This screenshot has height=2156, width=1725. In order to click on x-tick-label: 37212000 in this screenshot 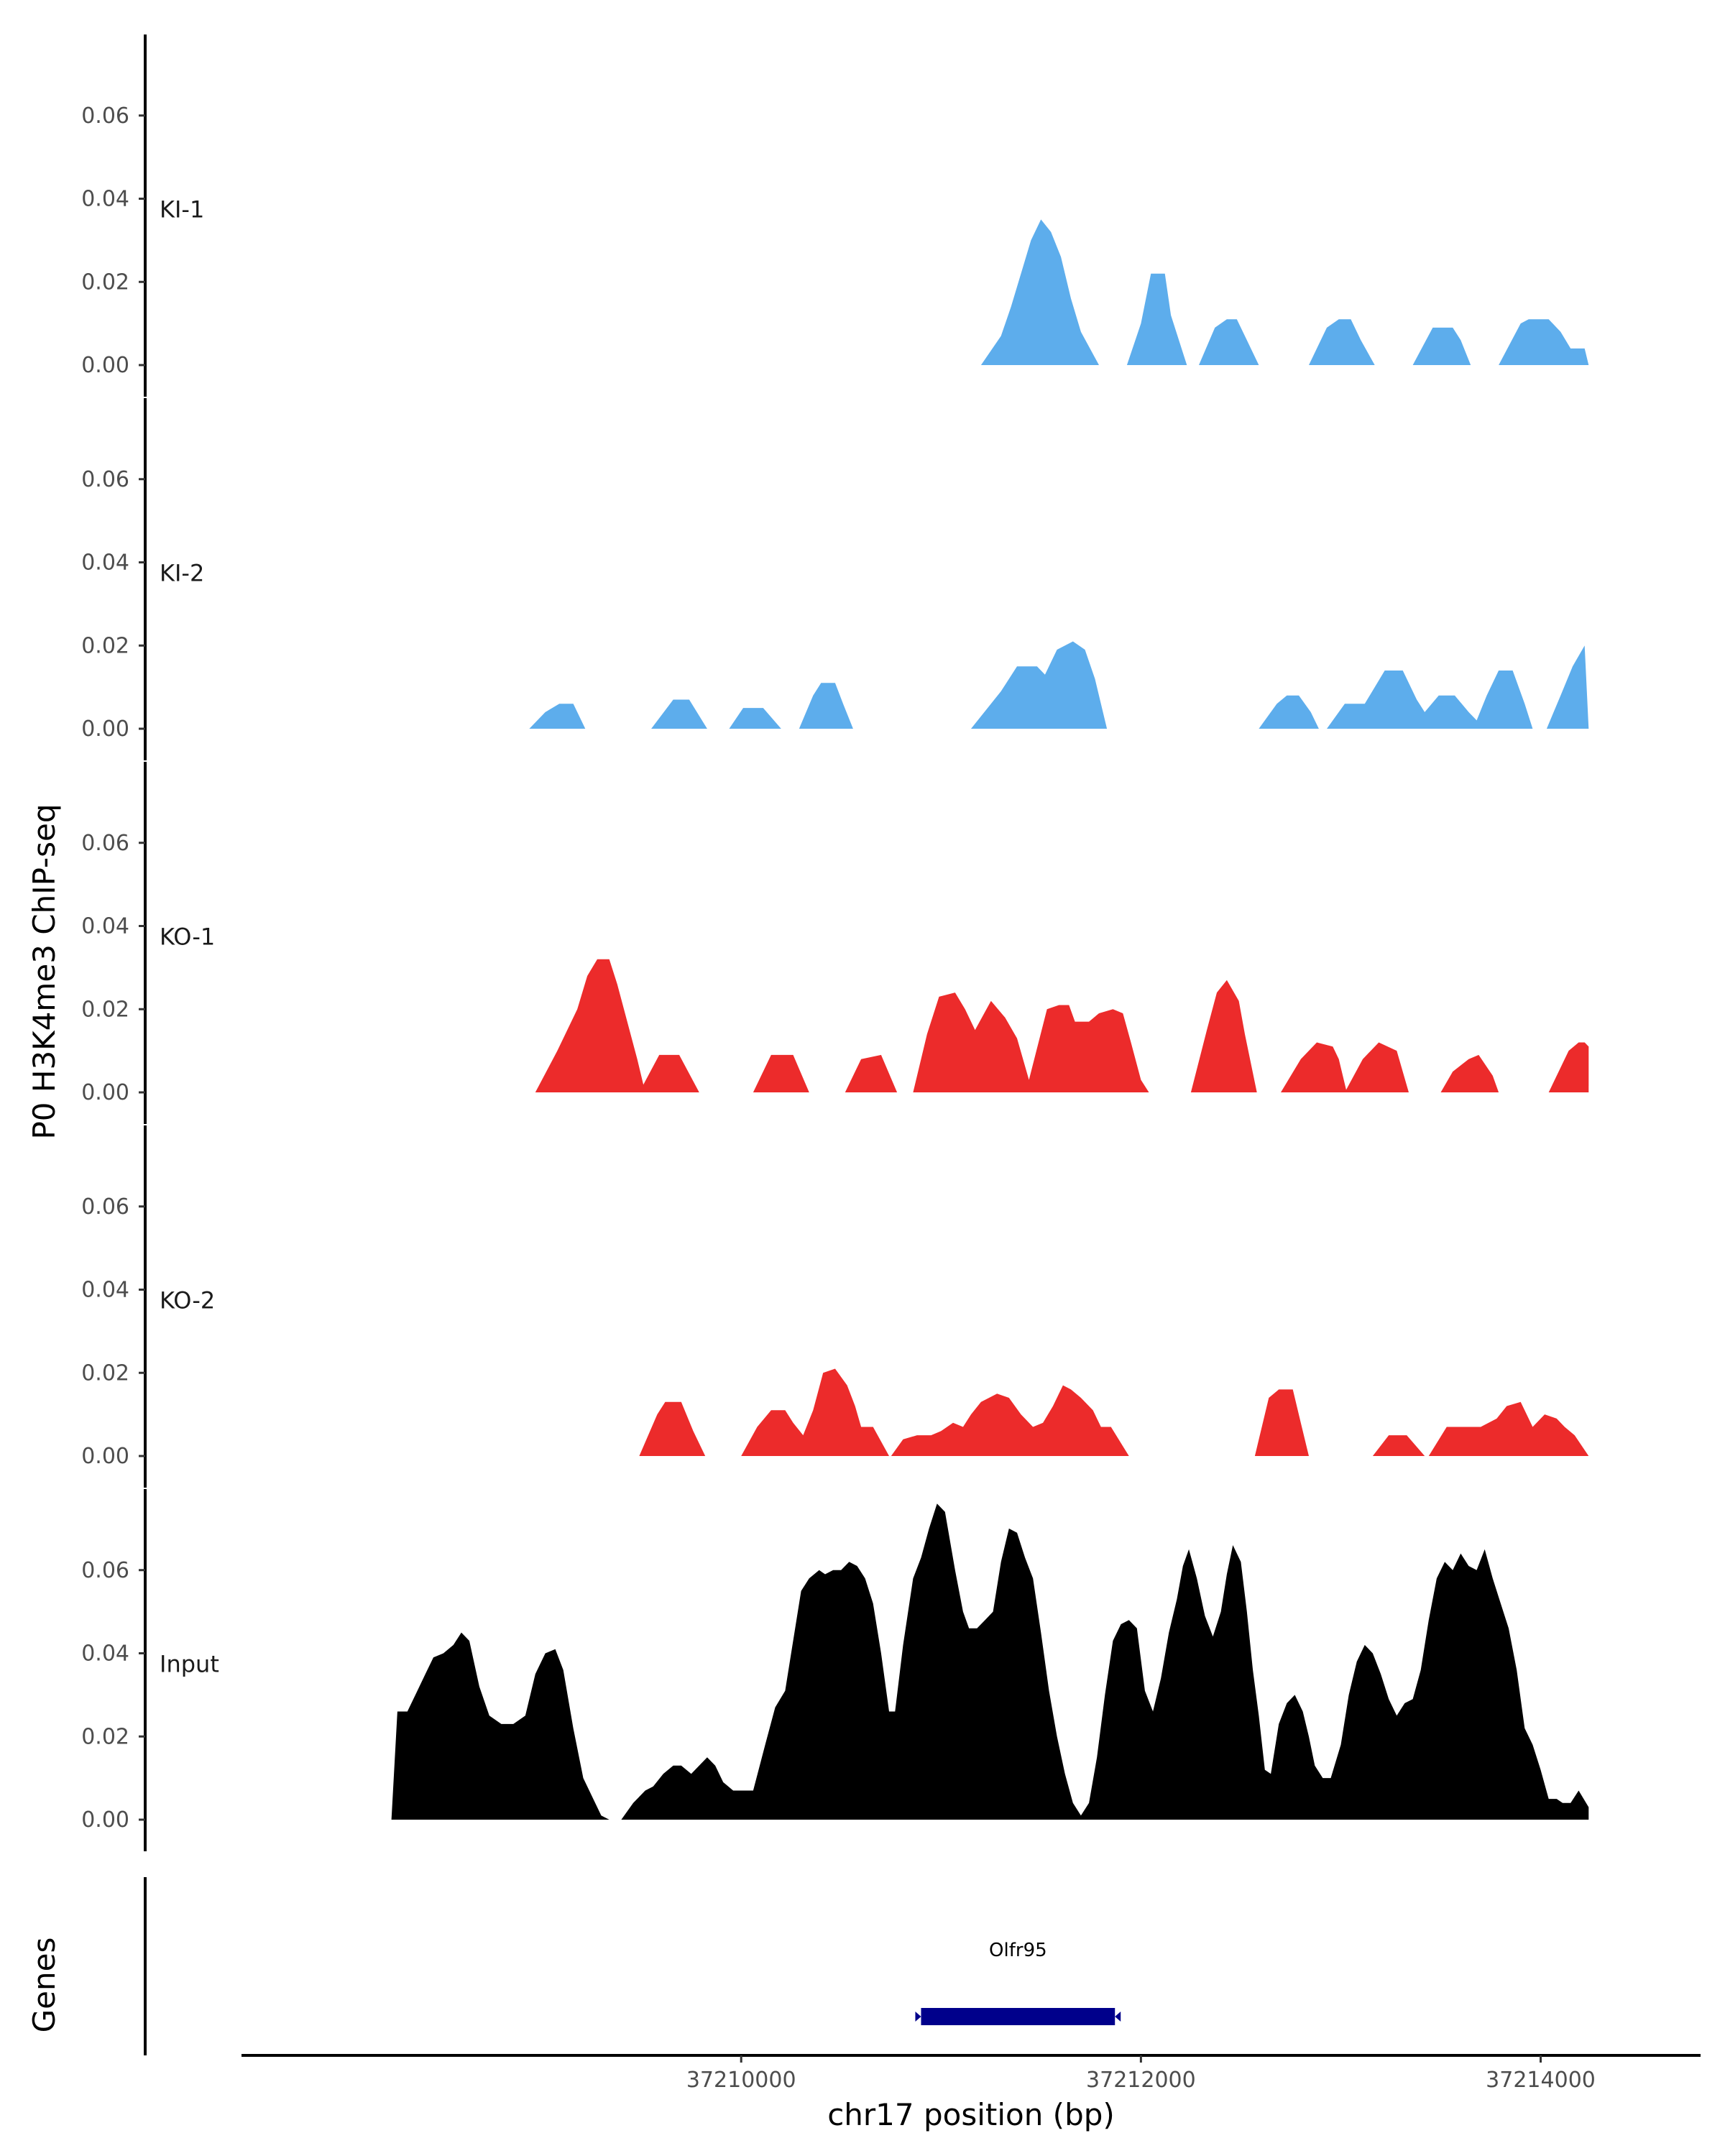, I will do `click(1141, 2080)`.